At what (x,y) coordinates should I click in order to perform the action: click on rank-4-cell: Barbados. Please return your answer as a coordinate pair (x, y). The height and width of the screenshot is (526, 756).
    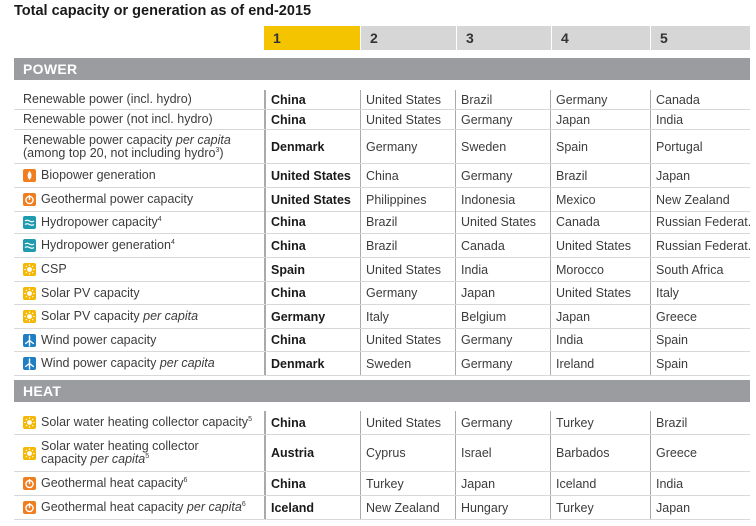
    Looking at the image, I should click on (600, 453).